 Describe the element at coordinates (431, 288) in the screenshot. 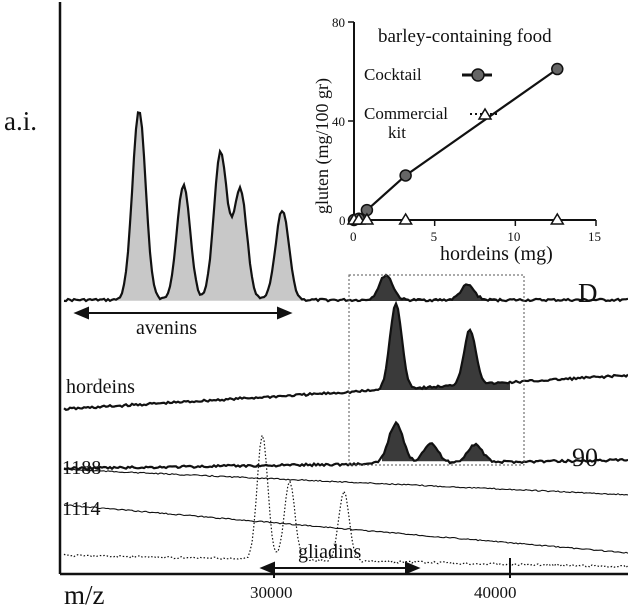

I see `fill-hordeins-d` at that location.